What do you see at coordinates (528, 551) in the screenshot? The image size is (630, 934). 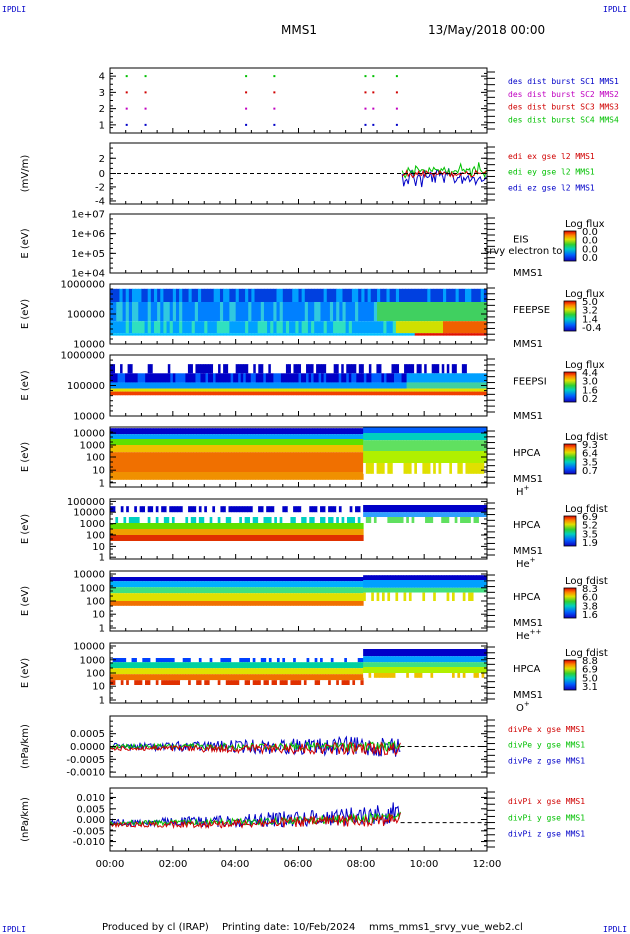 I see `spacecraft-label: MMS1` at bounding box center [528, 551].